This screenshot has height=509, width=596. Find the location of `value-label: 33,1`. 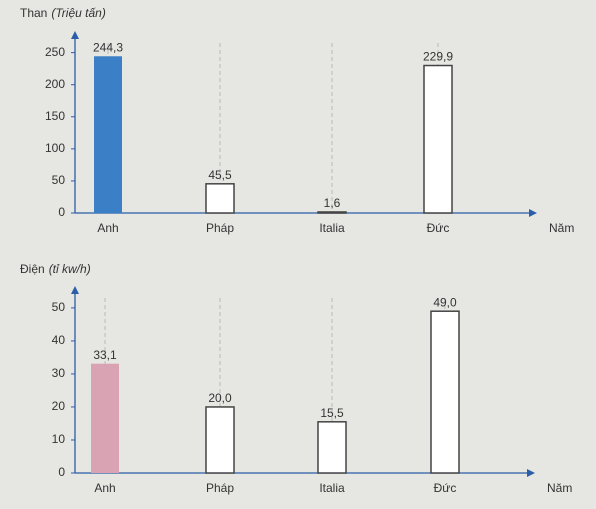

value-label: 33,1 is located at coordinates (105, 355).